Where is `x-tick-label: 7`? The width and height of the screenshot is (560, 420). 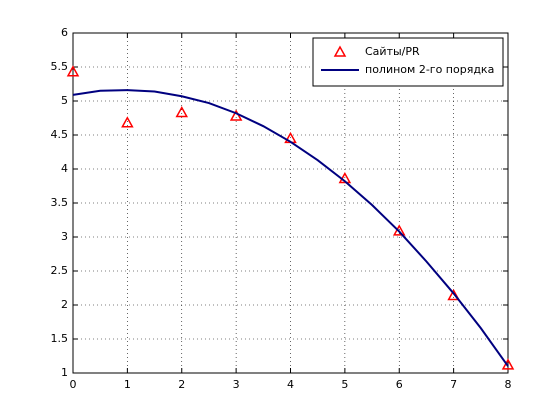 x-tick-label: 7 is located at coordinates (453, 384).